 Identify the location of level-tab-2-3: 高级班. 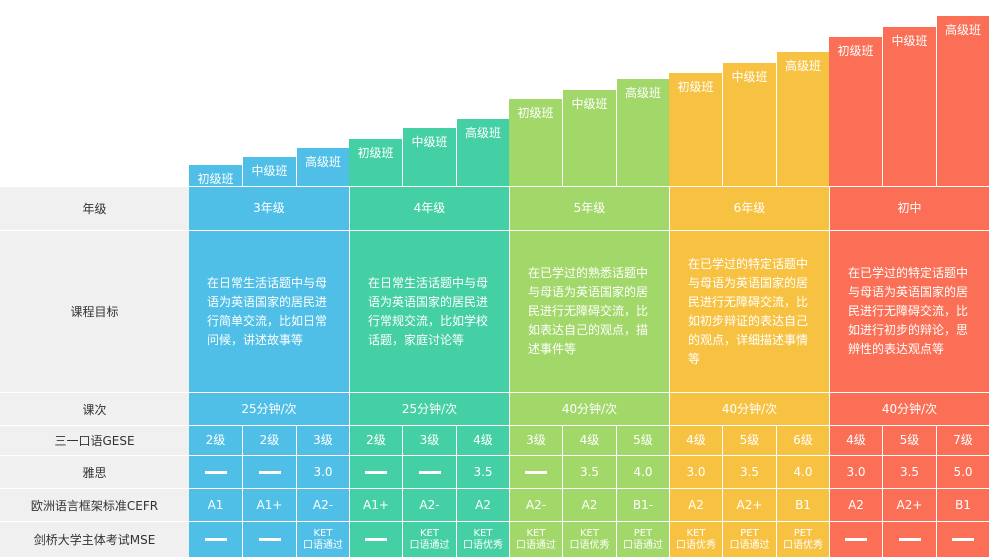
(482, 152).